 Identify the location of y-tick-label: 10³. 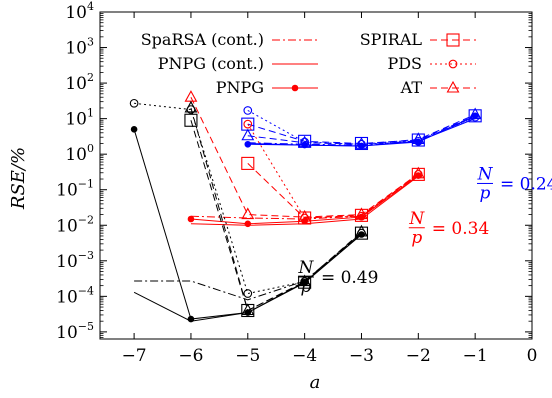
(79, 47).